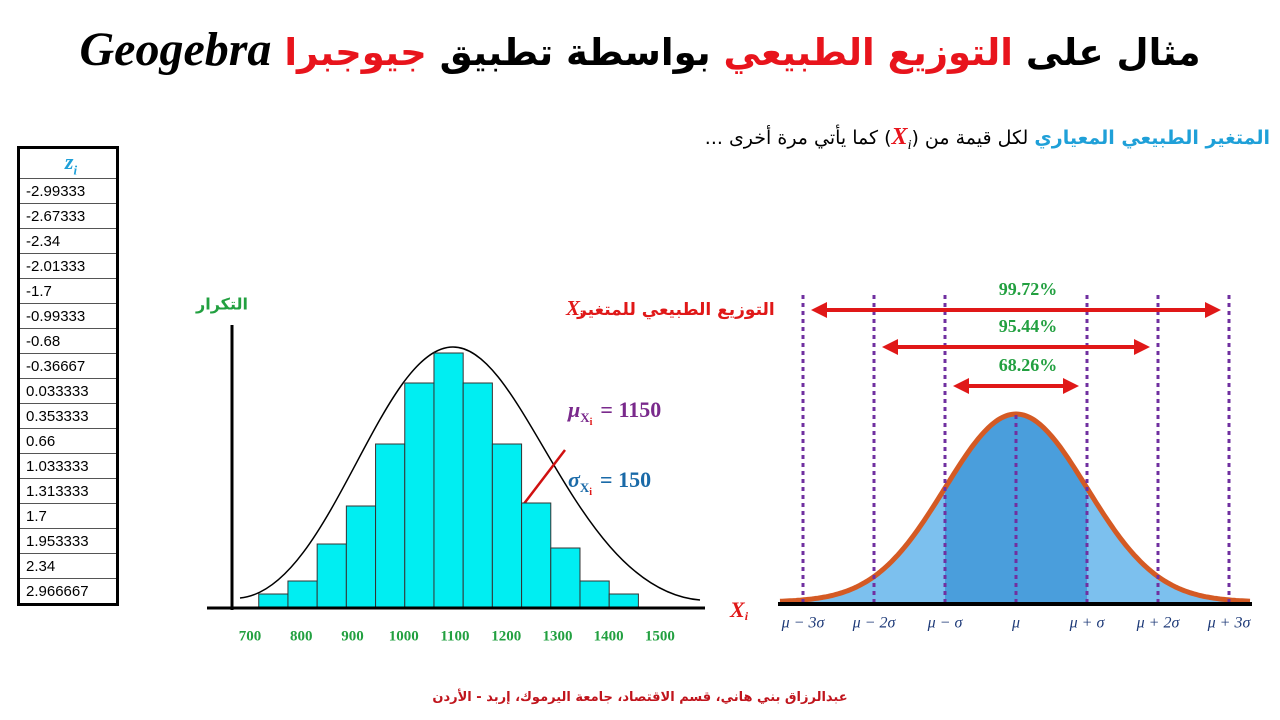  I want to click on header-sub: i, so click(75, 170).